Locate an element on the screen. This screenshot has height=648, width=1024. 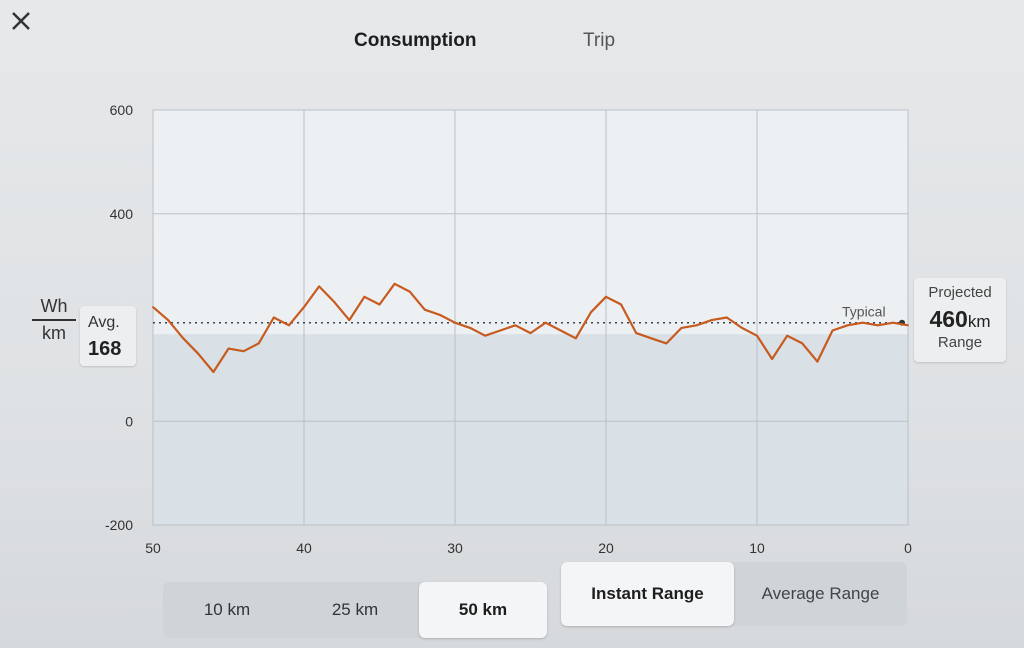
average-value: 168 is located at coordinates (105, 349).